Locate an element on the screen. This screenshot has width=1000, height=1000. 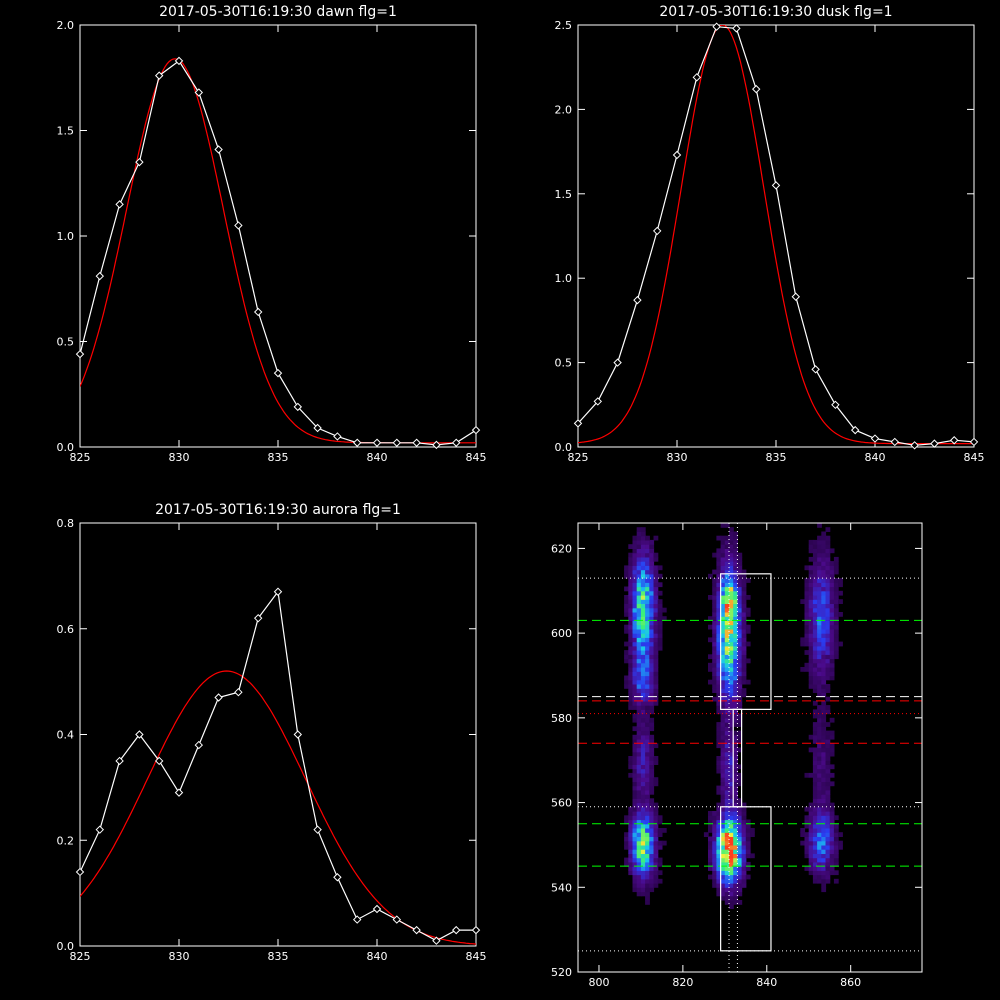
y-tick-label: 620 is located at coordinates (561, 548).